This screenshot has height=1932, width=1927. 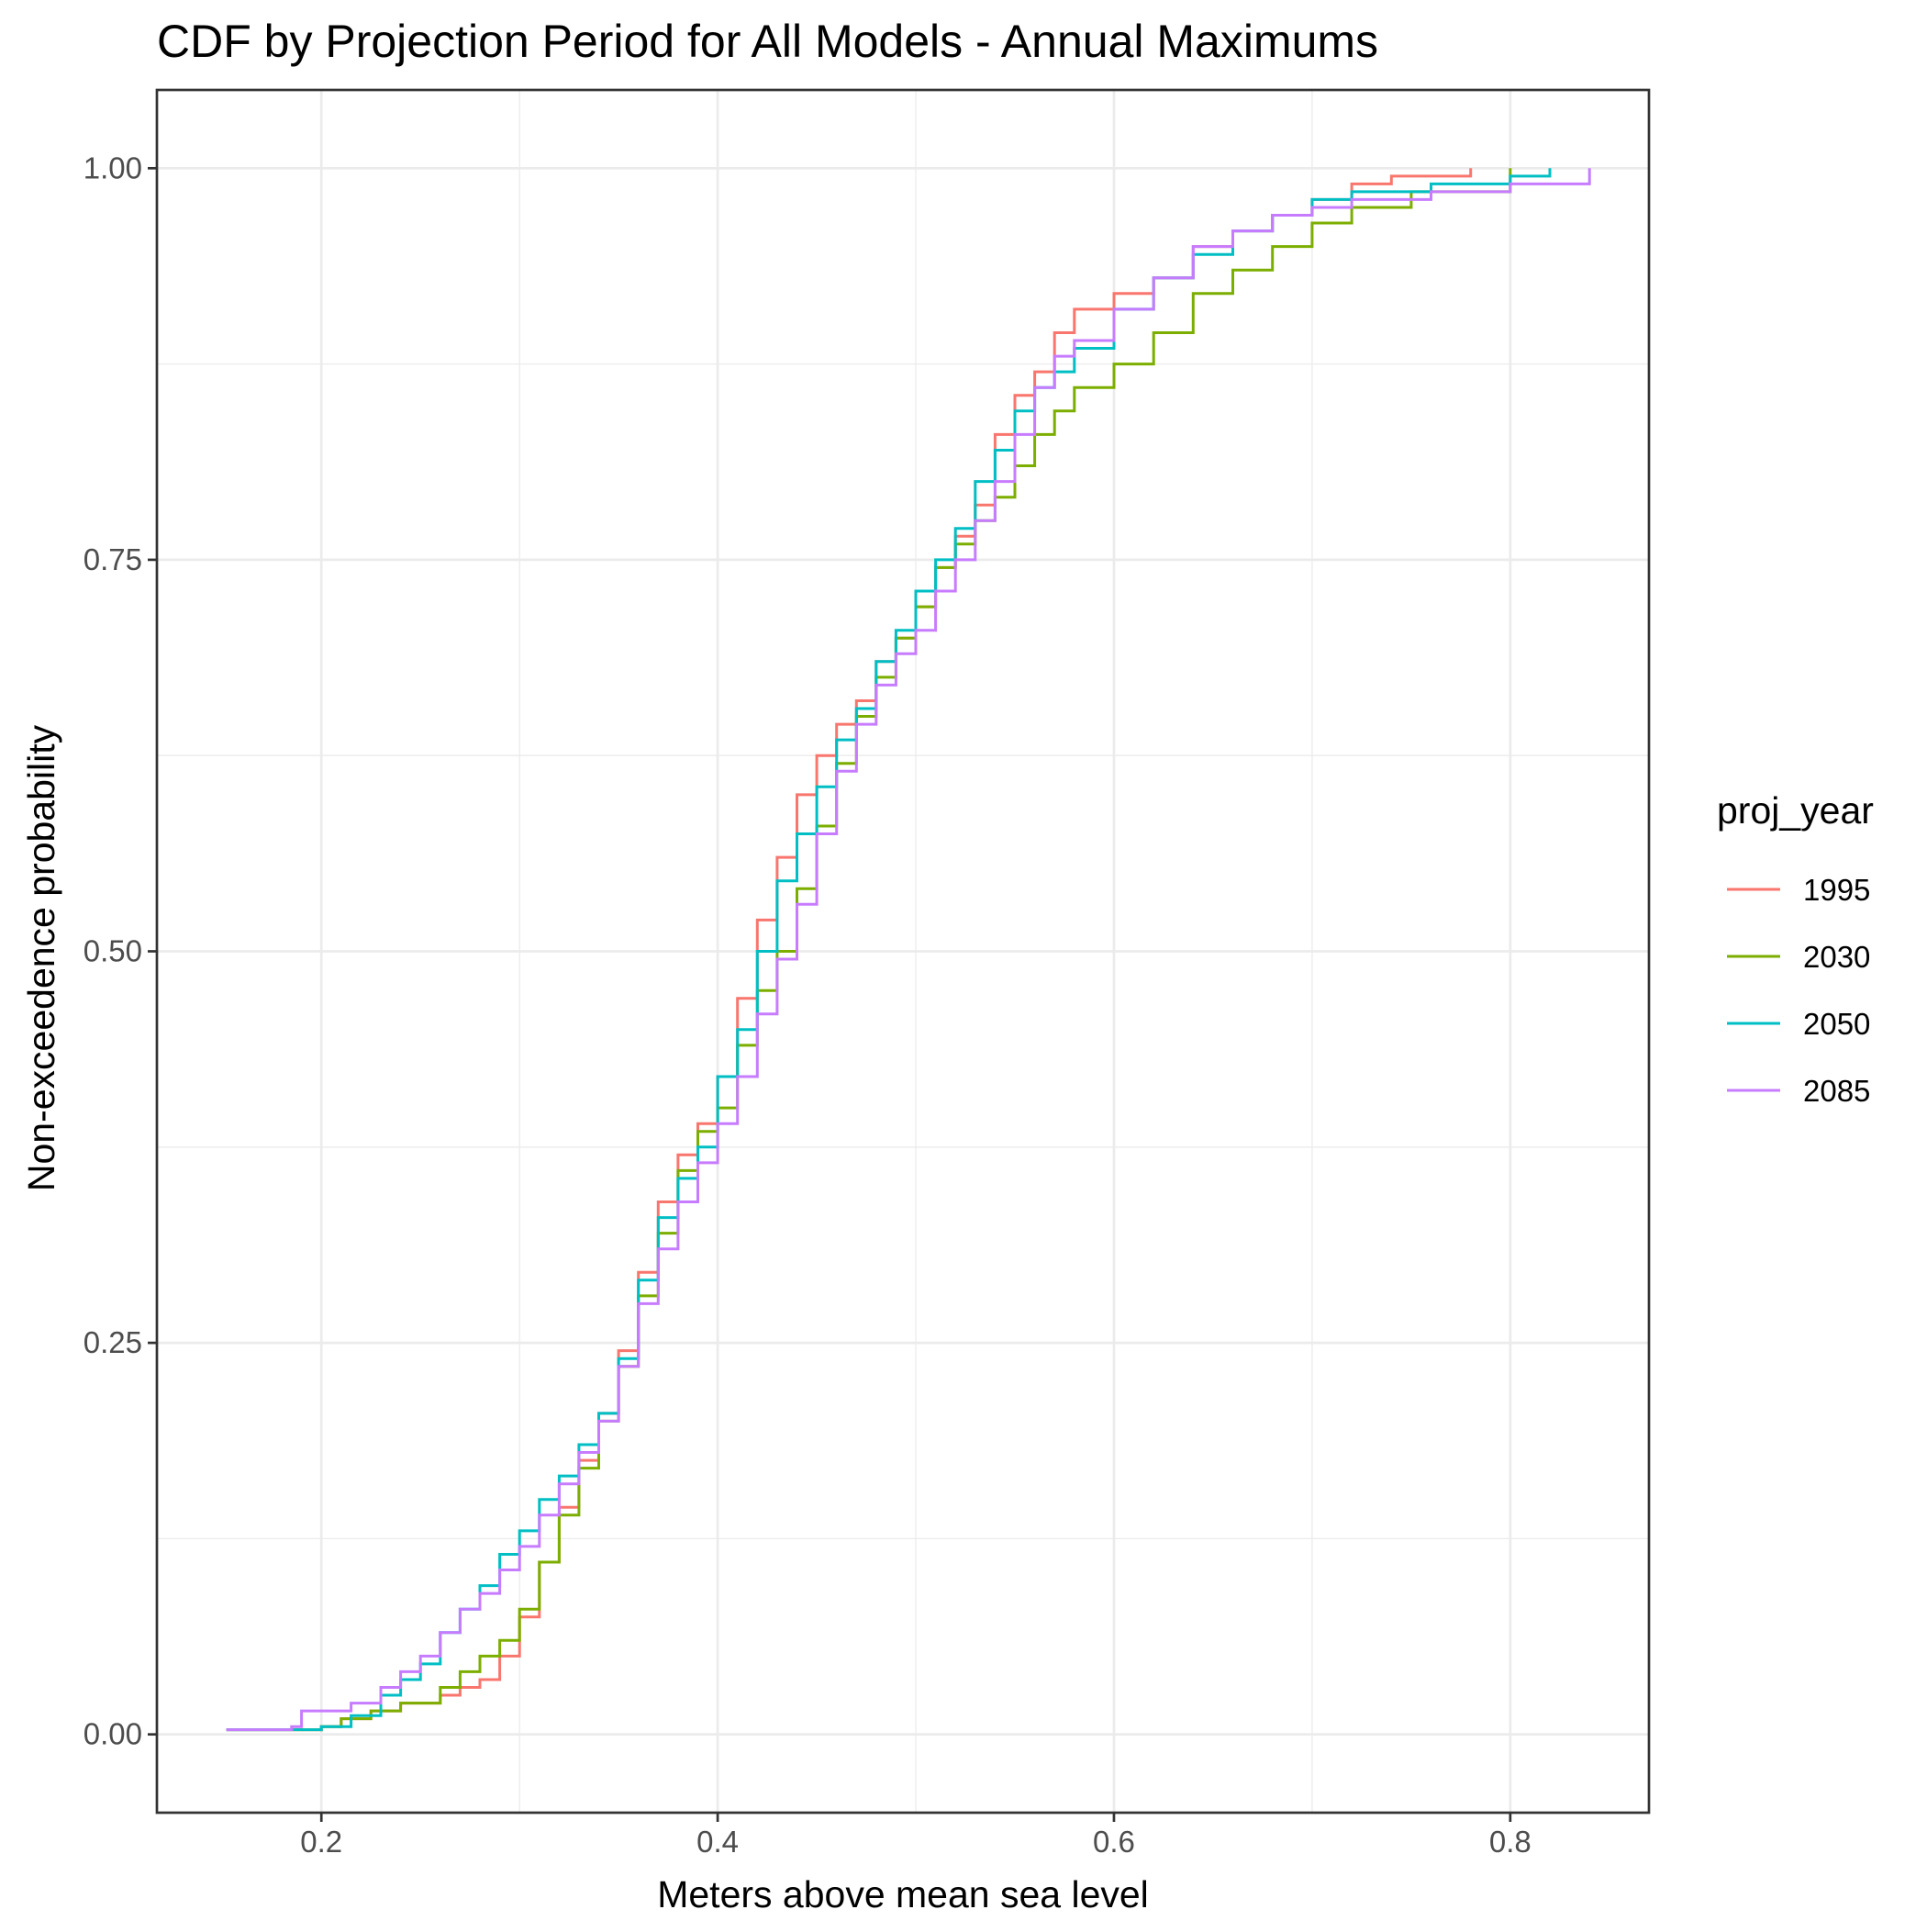 I want to click on legend-item-2085: 2085, so click(x=1798, y=1091).